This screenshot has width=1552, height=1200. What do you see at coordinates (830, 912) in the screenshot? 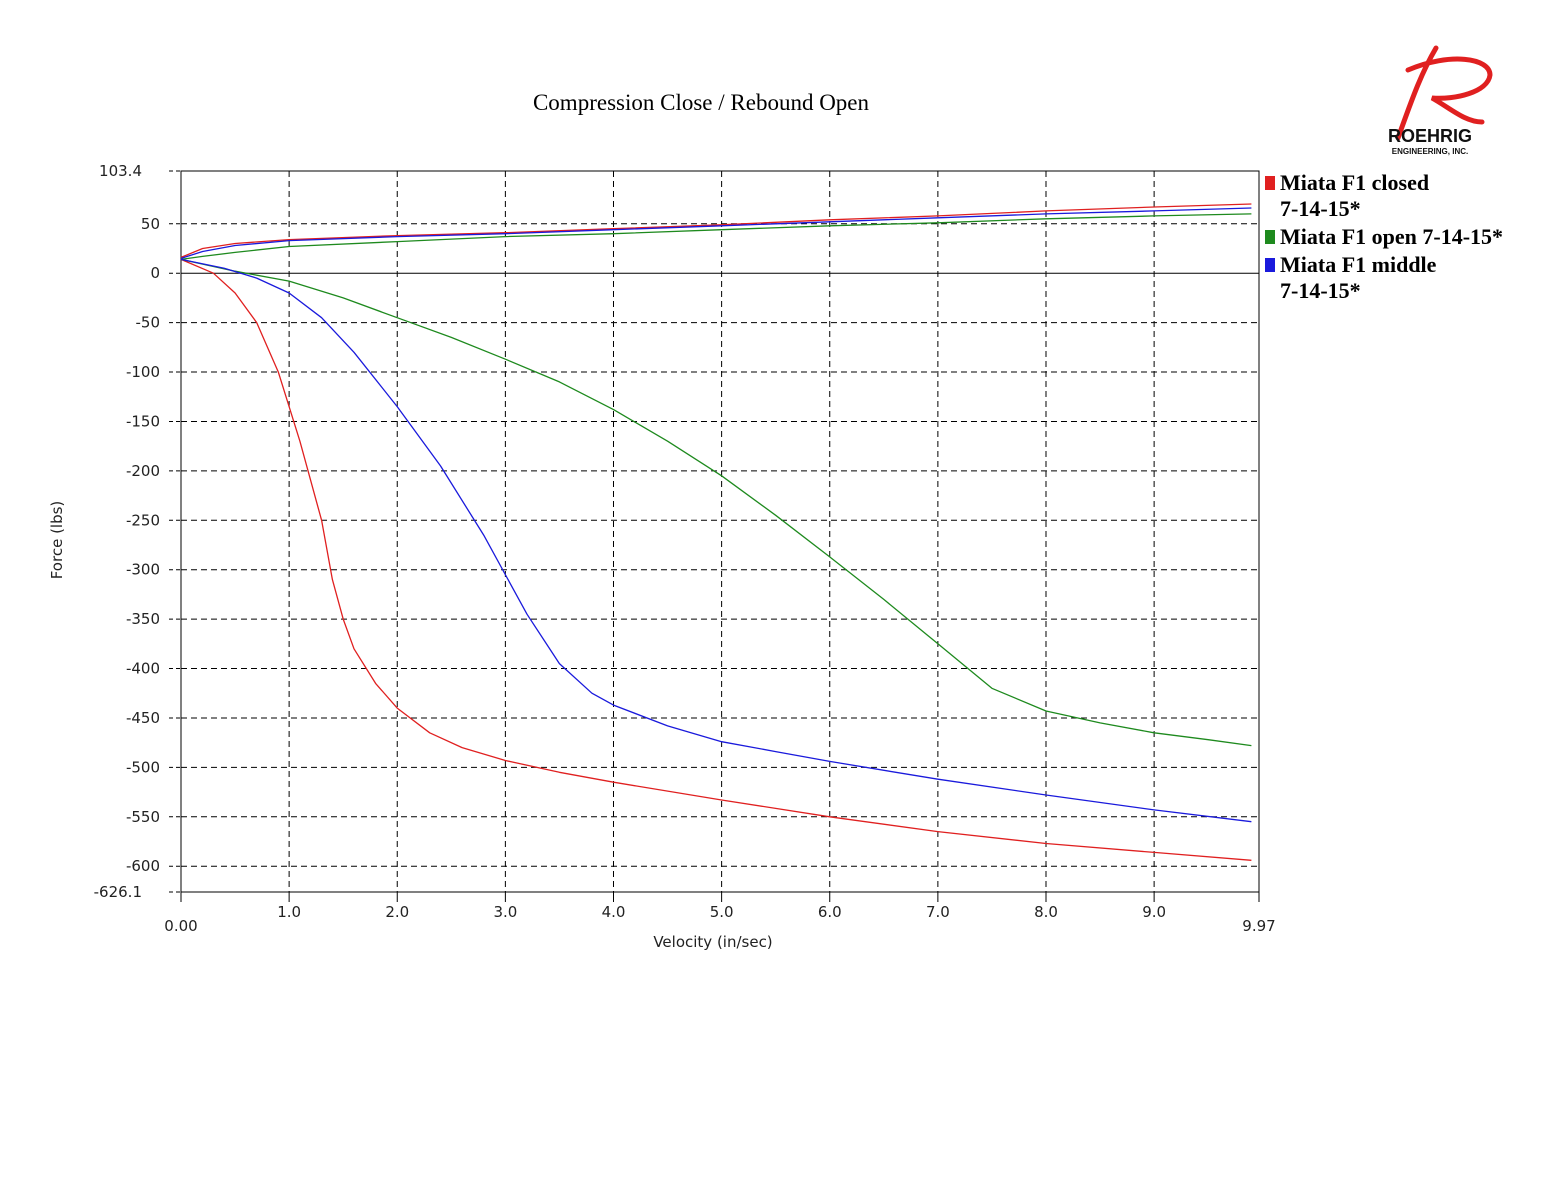
I see `x-tick-label: 6.0` at bounding box center [830, 912].